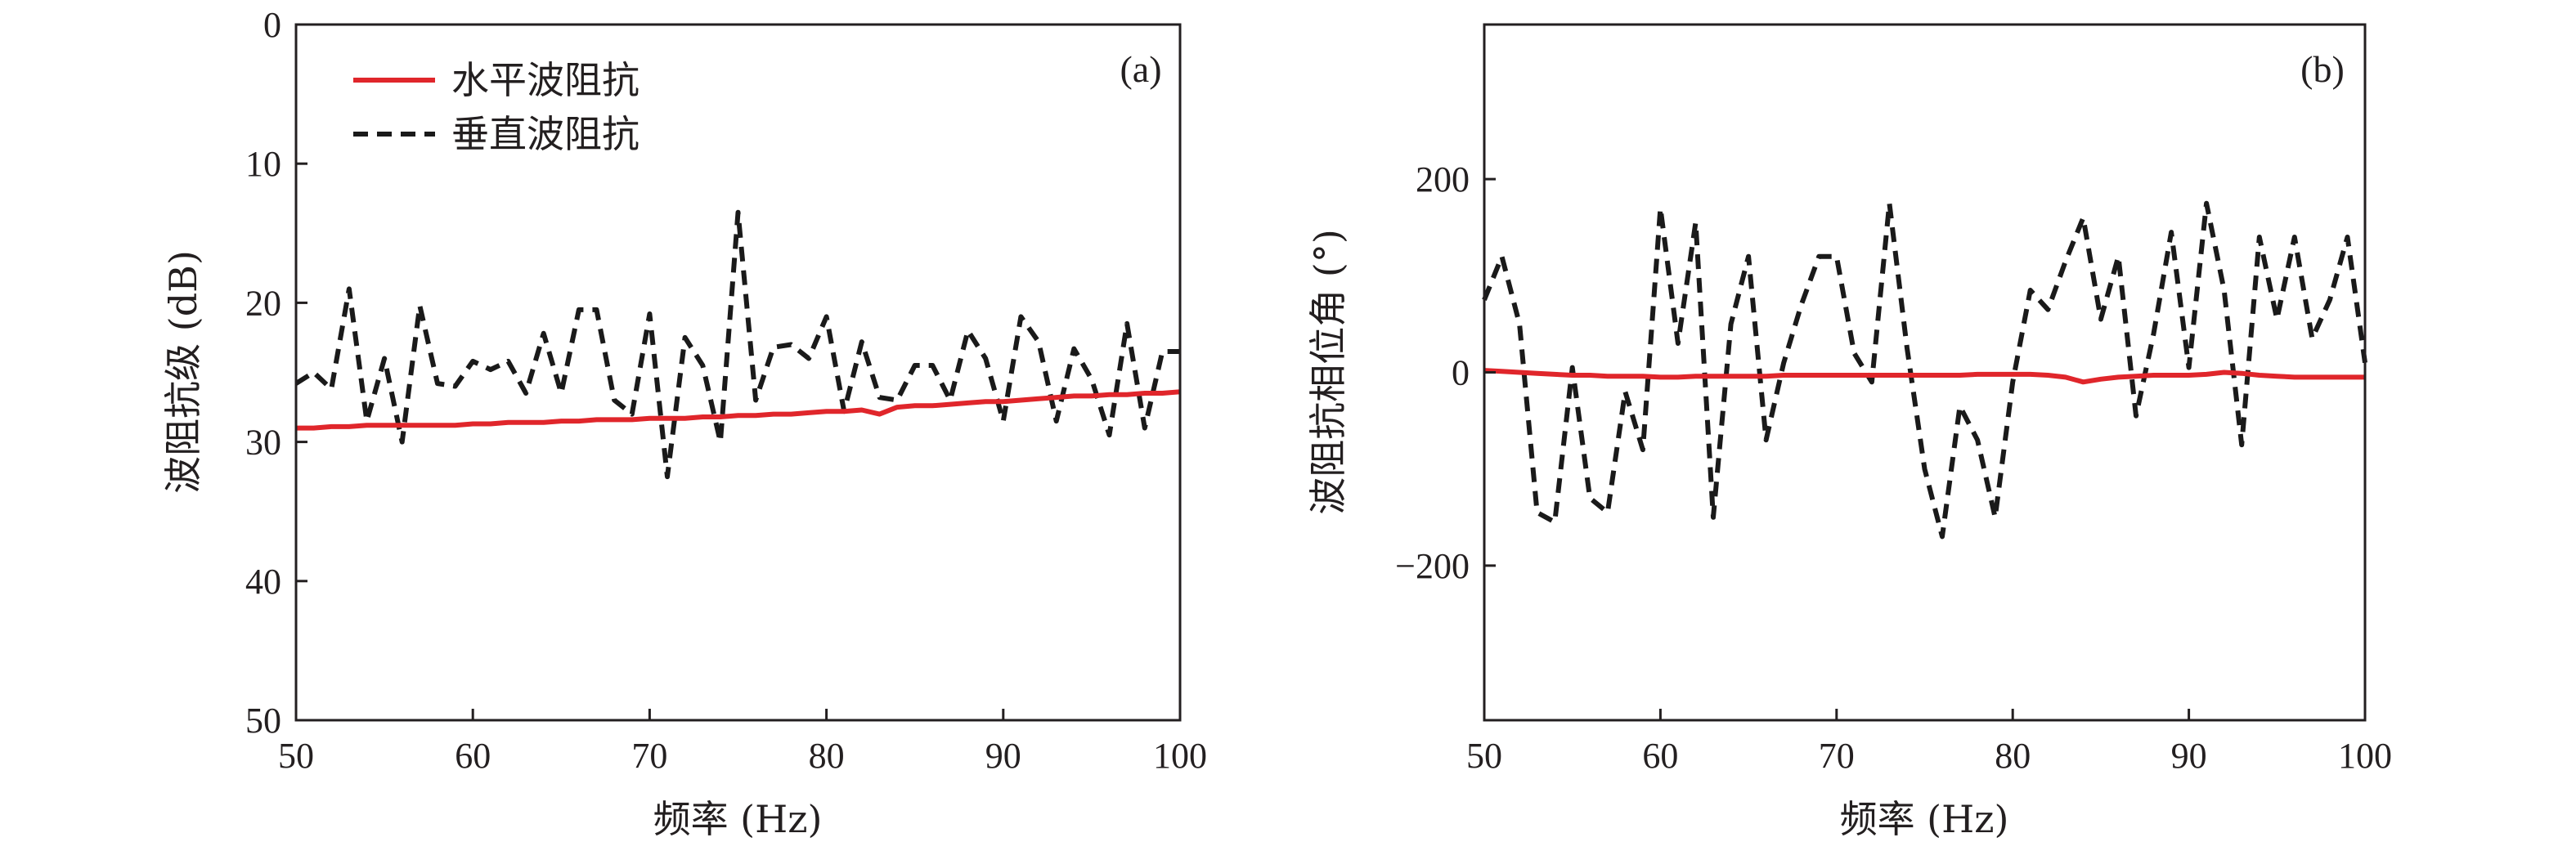 This screenshot has width=2576, height=851. I want to click on panel-b-plot-lines, so click(1924, 370).